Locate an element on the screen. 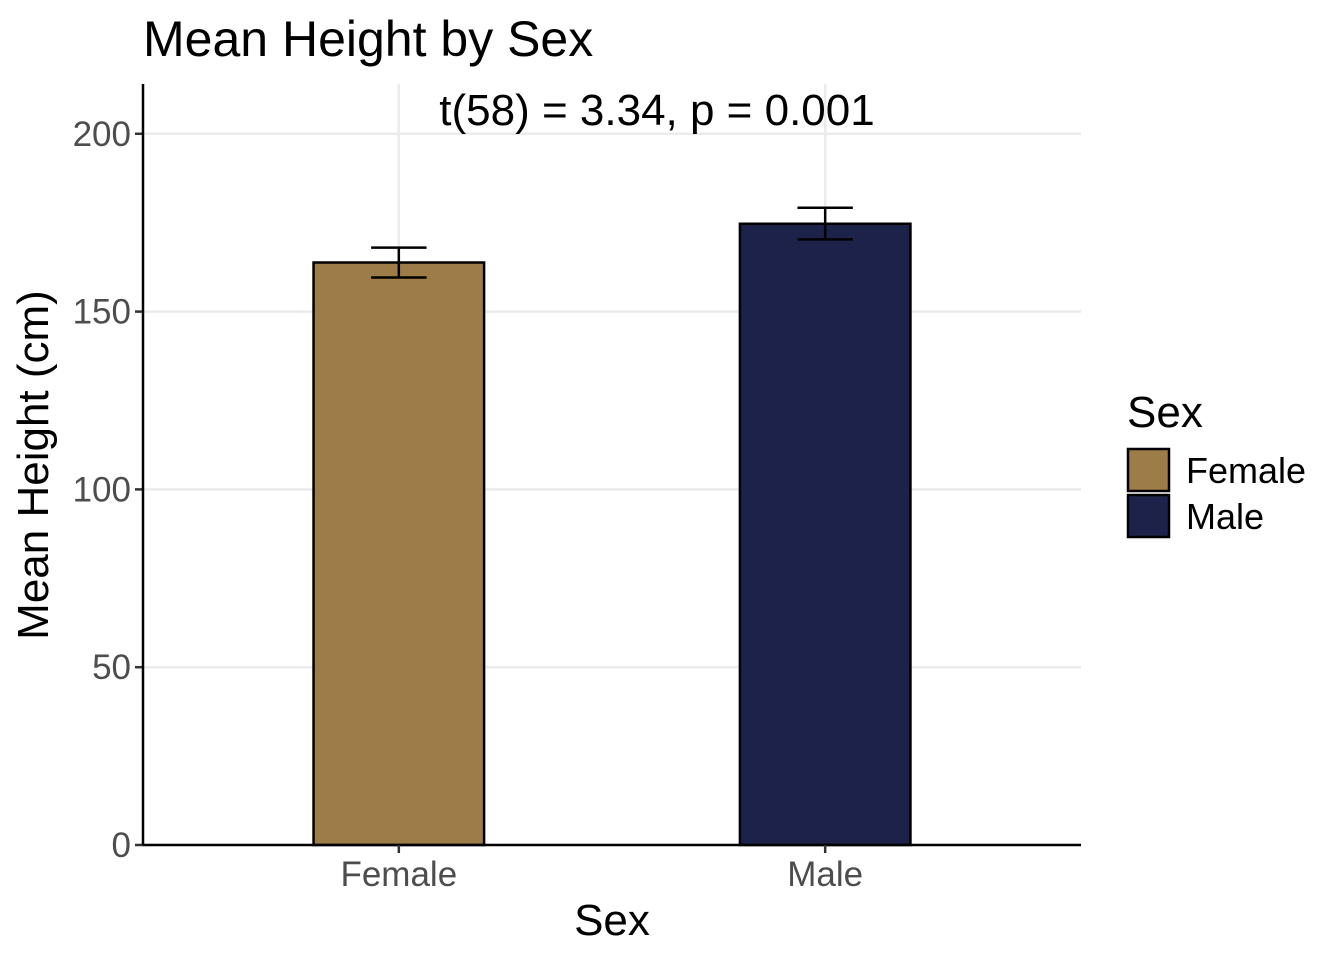 This screenshot has height=960, width=1344. x-tick-label: Male is located at coordinates (825, 874).